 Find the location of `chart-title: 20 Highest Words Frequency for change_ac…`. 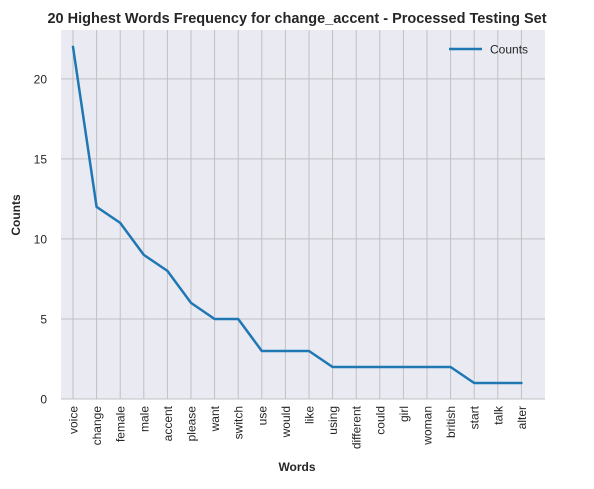

chart-title: 20 Highest Words Frequency for change_ac… is located at coordinates (296, 19).